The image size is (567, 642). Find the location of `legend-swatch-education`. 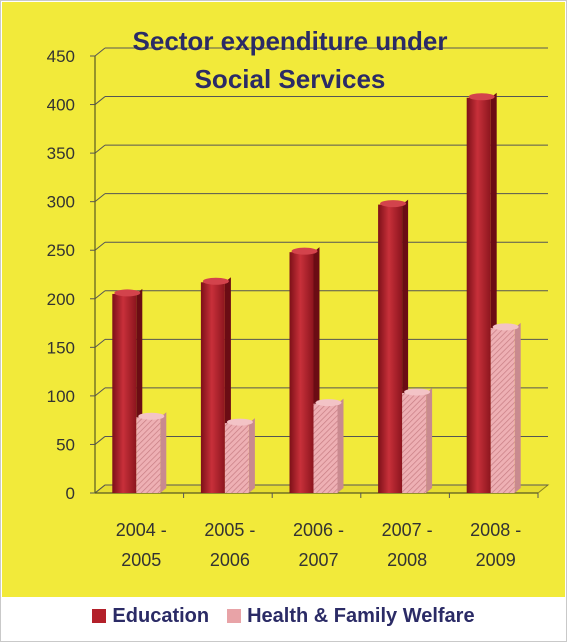

legend-swatch-education is located at coordinates (99, 616).